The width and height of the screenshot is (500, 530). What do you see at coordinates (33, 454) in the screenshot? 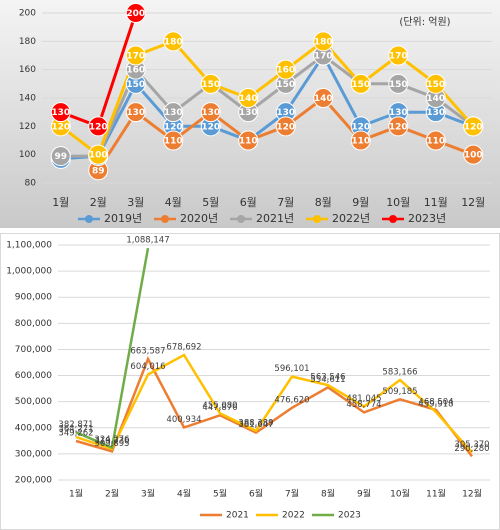
I see `y-tick-label: 300,000` at bounding box center [33, 454].